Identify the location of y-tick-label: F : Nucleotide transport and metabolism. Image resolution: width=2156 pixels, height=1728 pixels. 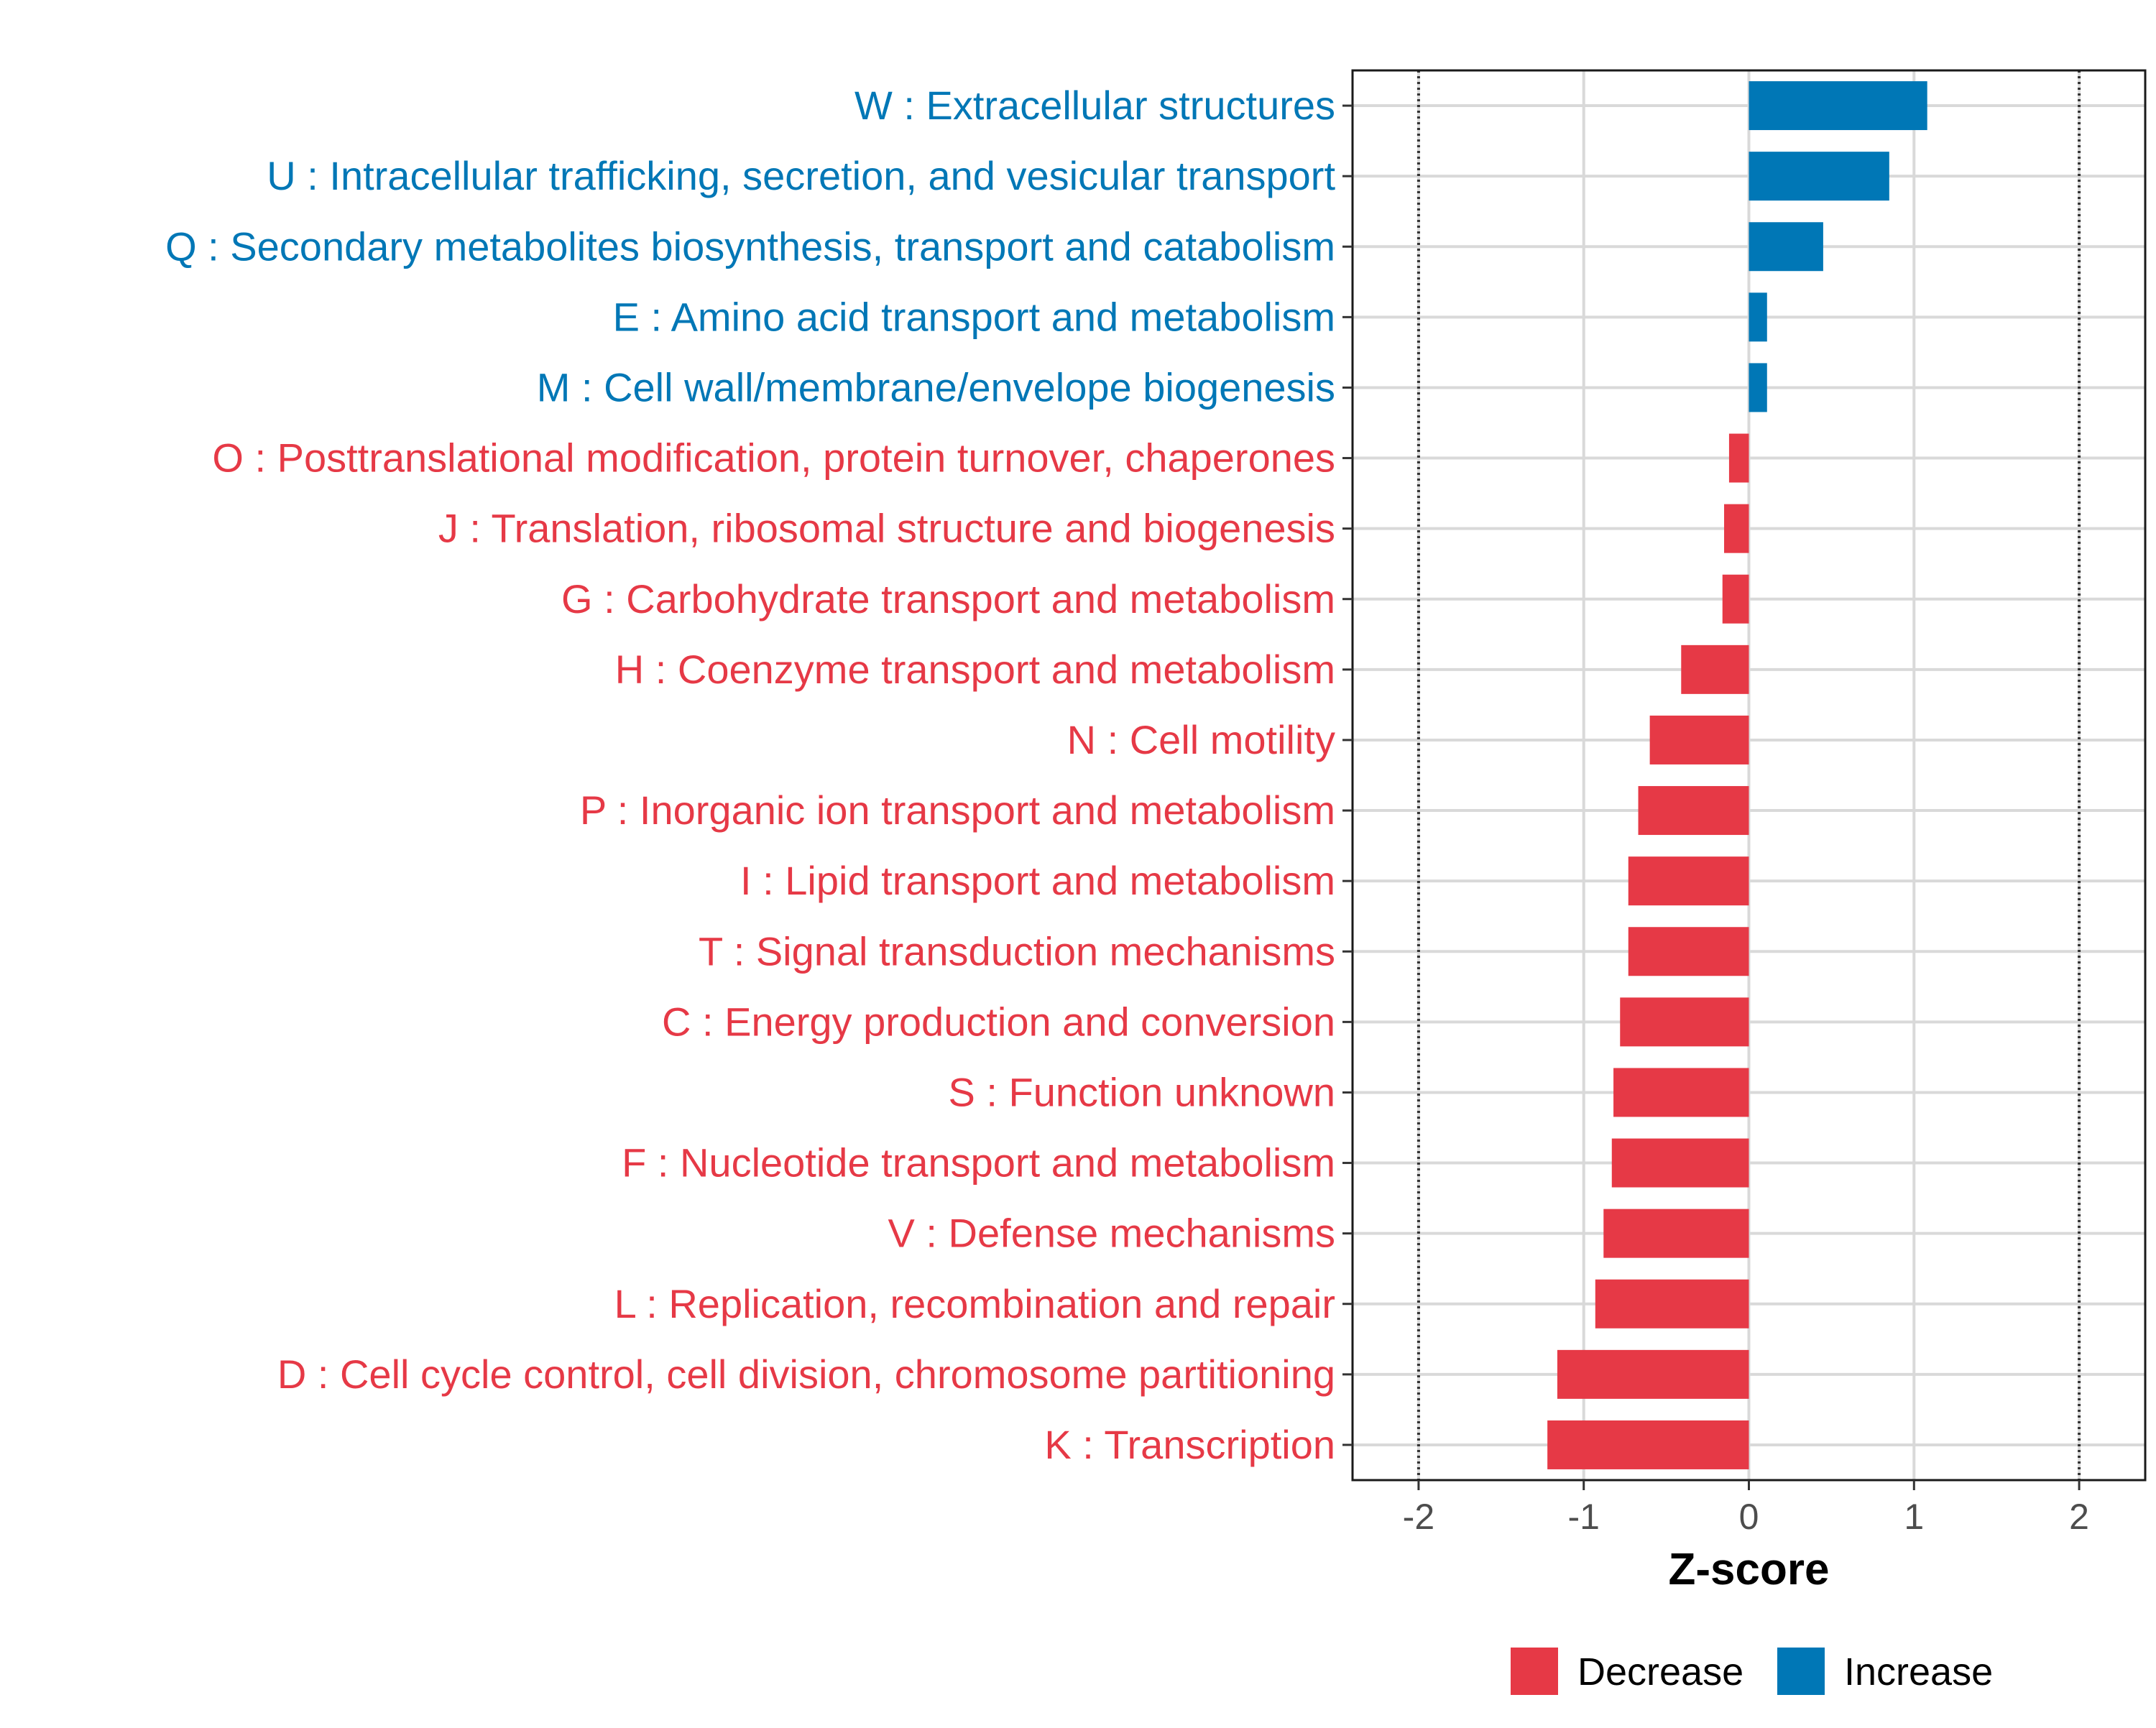
(978, 1163).